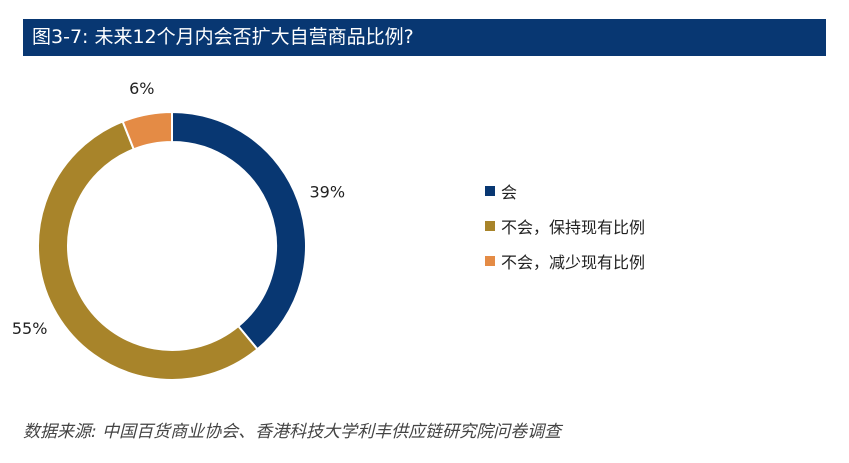 The image size is (849, 463). Describe the element at coordinates (509, 192) in the screenshot. I see `legend-label: 会` at that location.